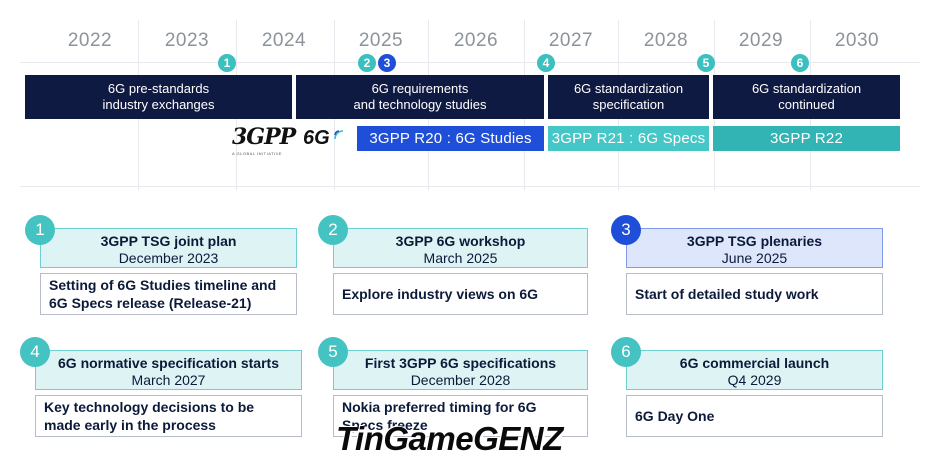 The height and width of the screenshot is (476, 940). I want to click on release-bar: 3GPP R20 : 6G Studies, so click(450, 138).